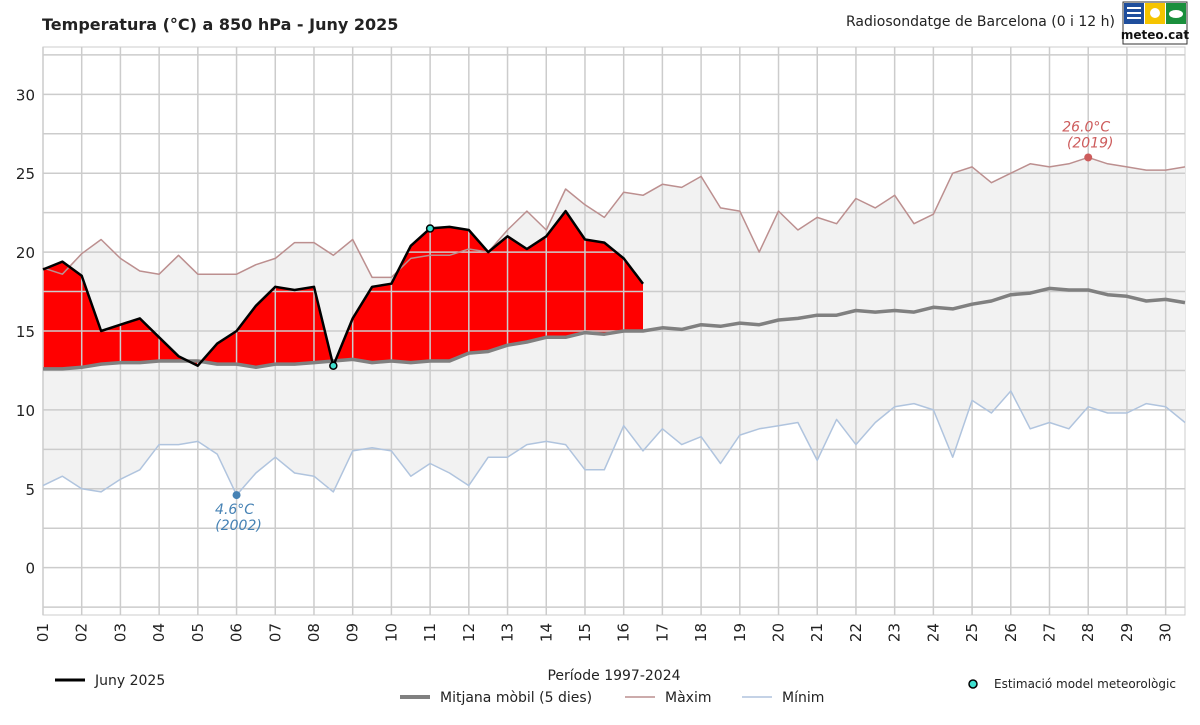 This screenshot has width=1200, height=725. I want to click on x-tick-label: 11, so click(430, 632).